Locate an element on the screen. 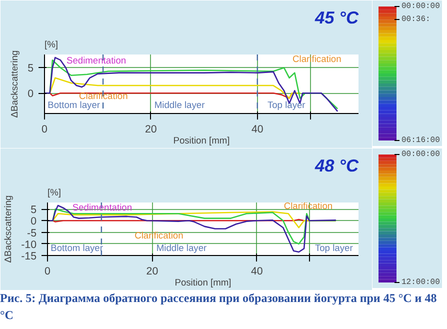 This screenshot has width=447, height=329. y-tick-label: -5 is located at coordinates (32, 233).